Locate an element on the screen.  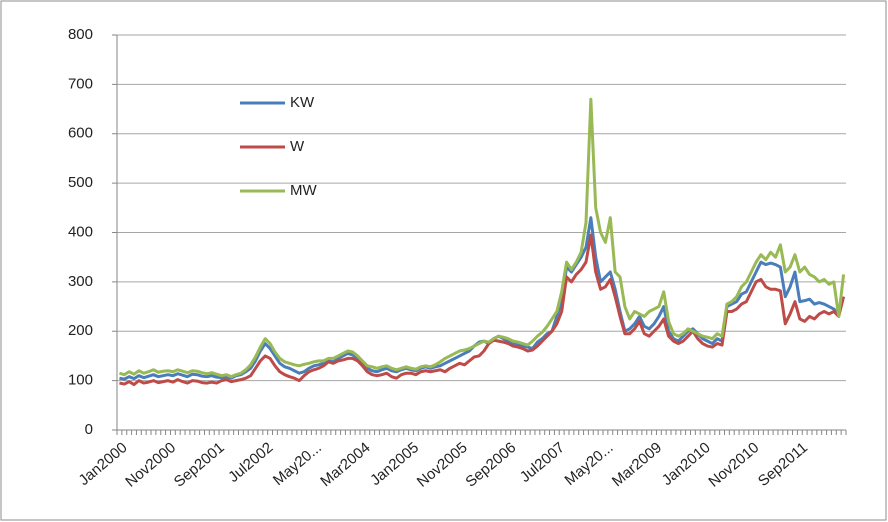
y-tick-label: 400 is located at coordinates (80, 231).